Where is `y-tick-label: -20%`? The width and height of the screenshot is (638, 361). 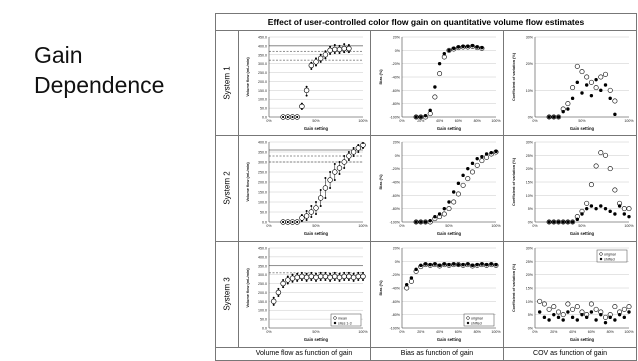 y-tick-label: -20% is located at coordinates (396, 169).